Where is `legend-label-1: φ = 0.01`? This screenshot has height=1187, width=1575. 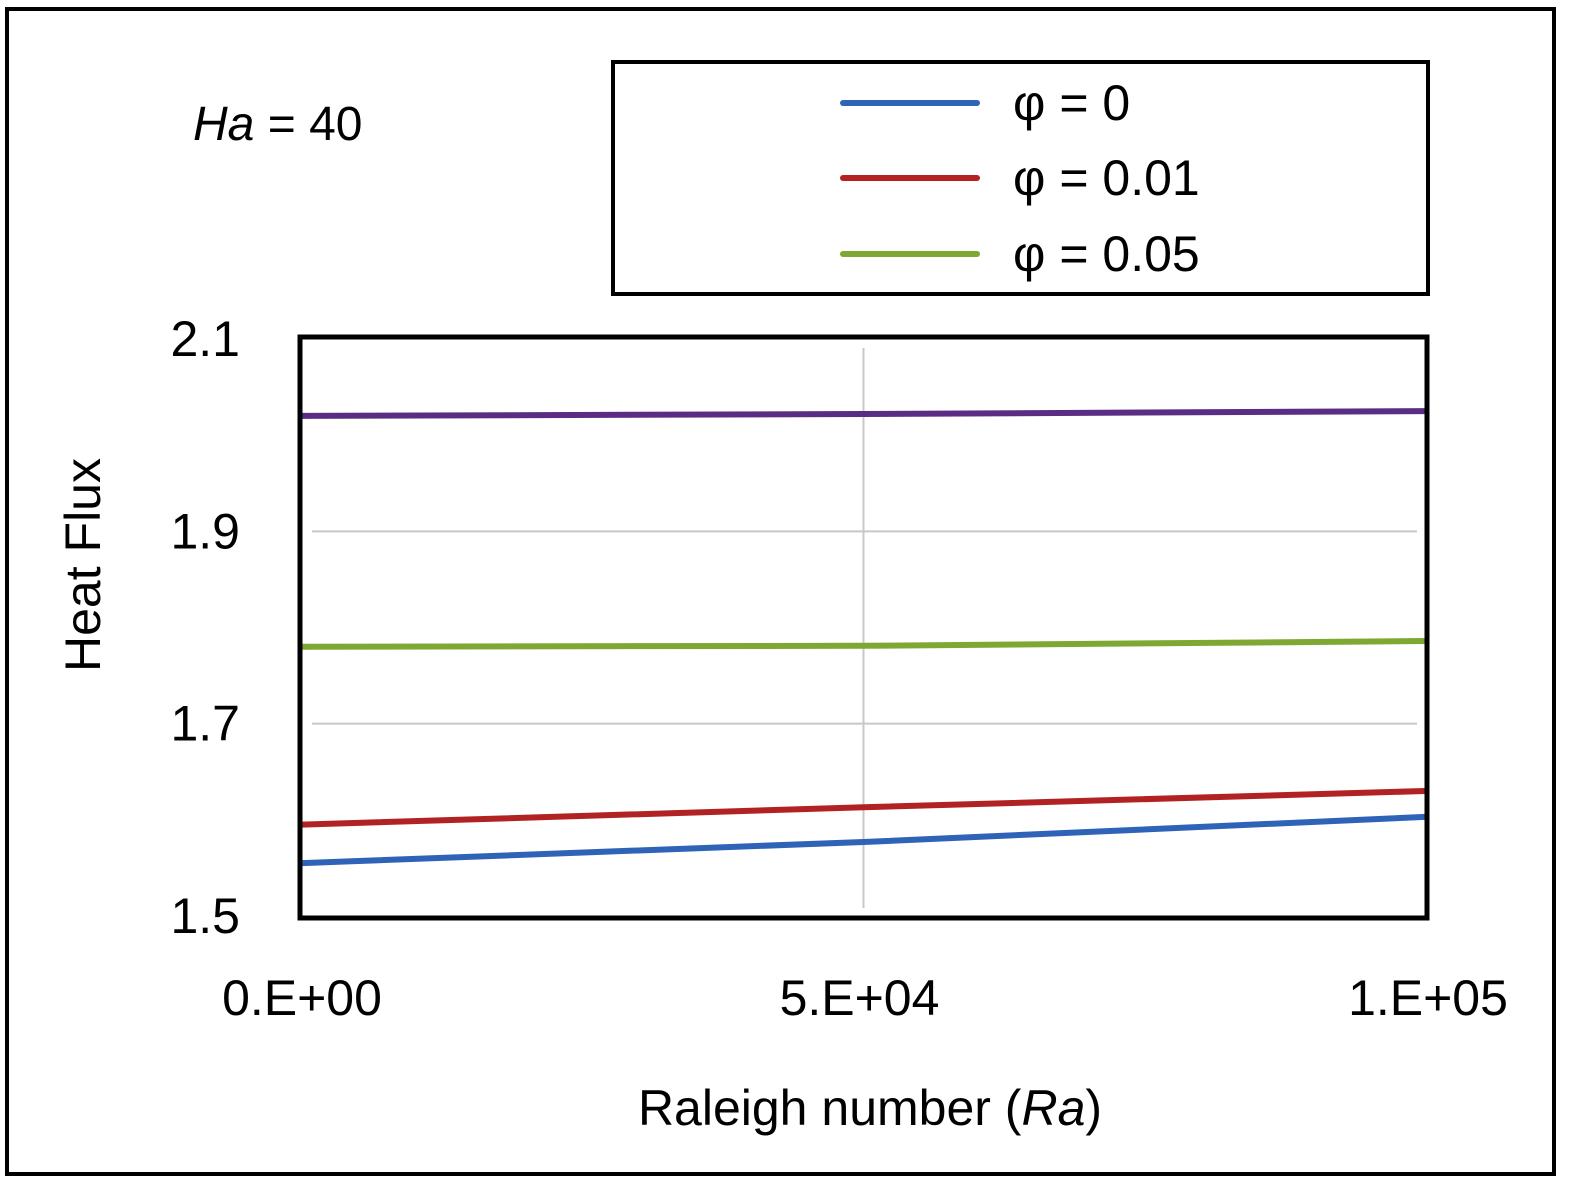
legend-label-1: φ = 0.01 is located at coordinates (1106, 178).